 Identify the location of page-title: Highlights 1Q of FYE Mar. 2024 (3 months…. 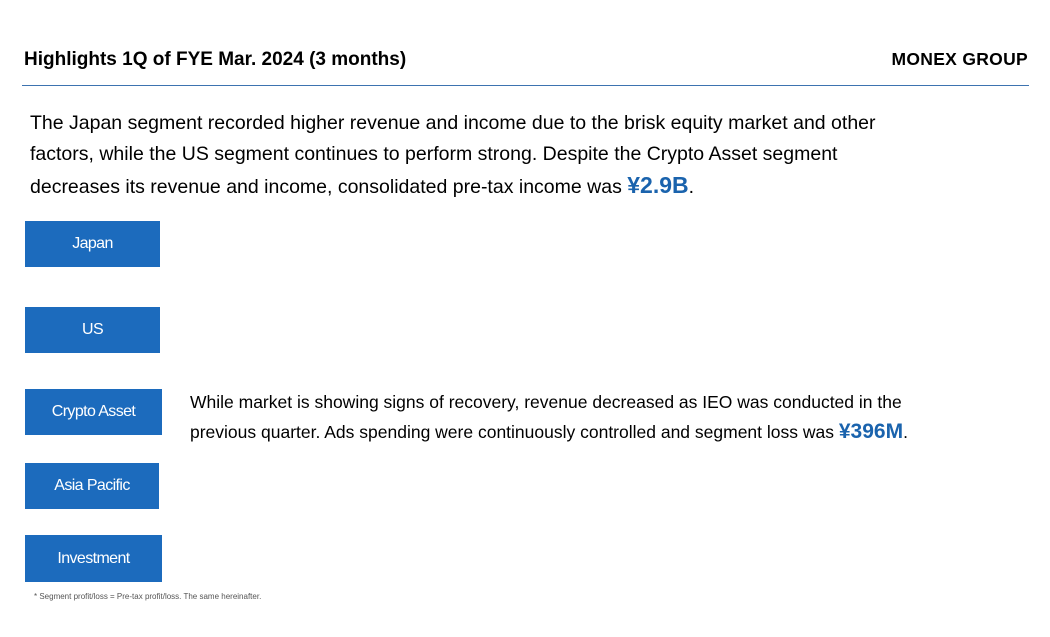
(215, 59).